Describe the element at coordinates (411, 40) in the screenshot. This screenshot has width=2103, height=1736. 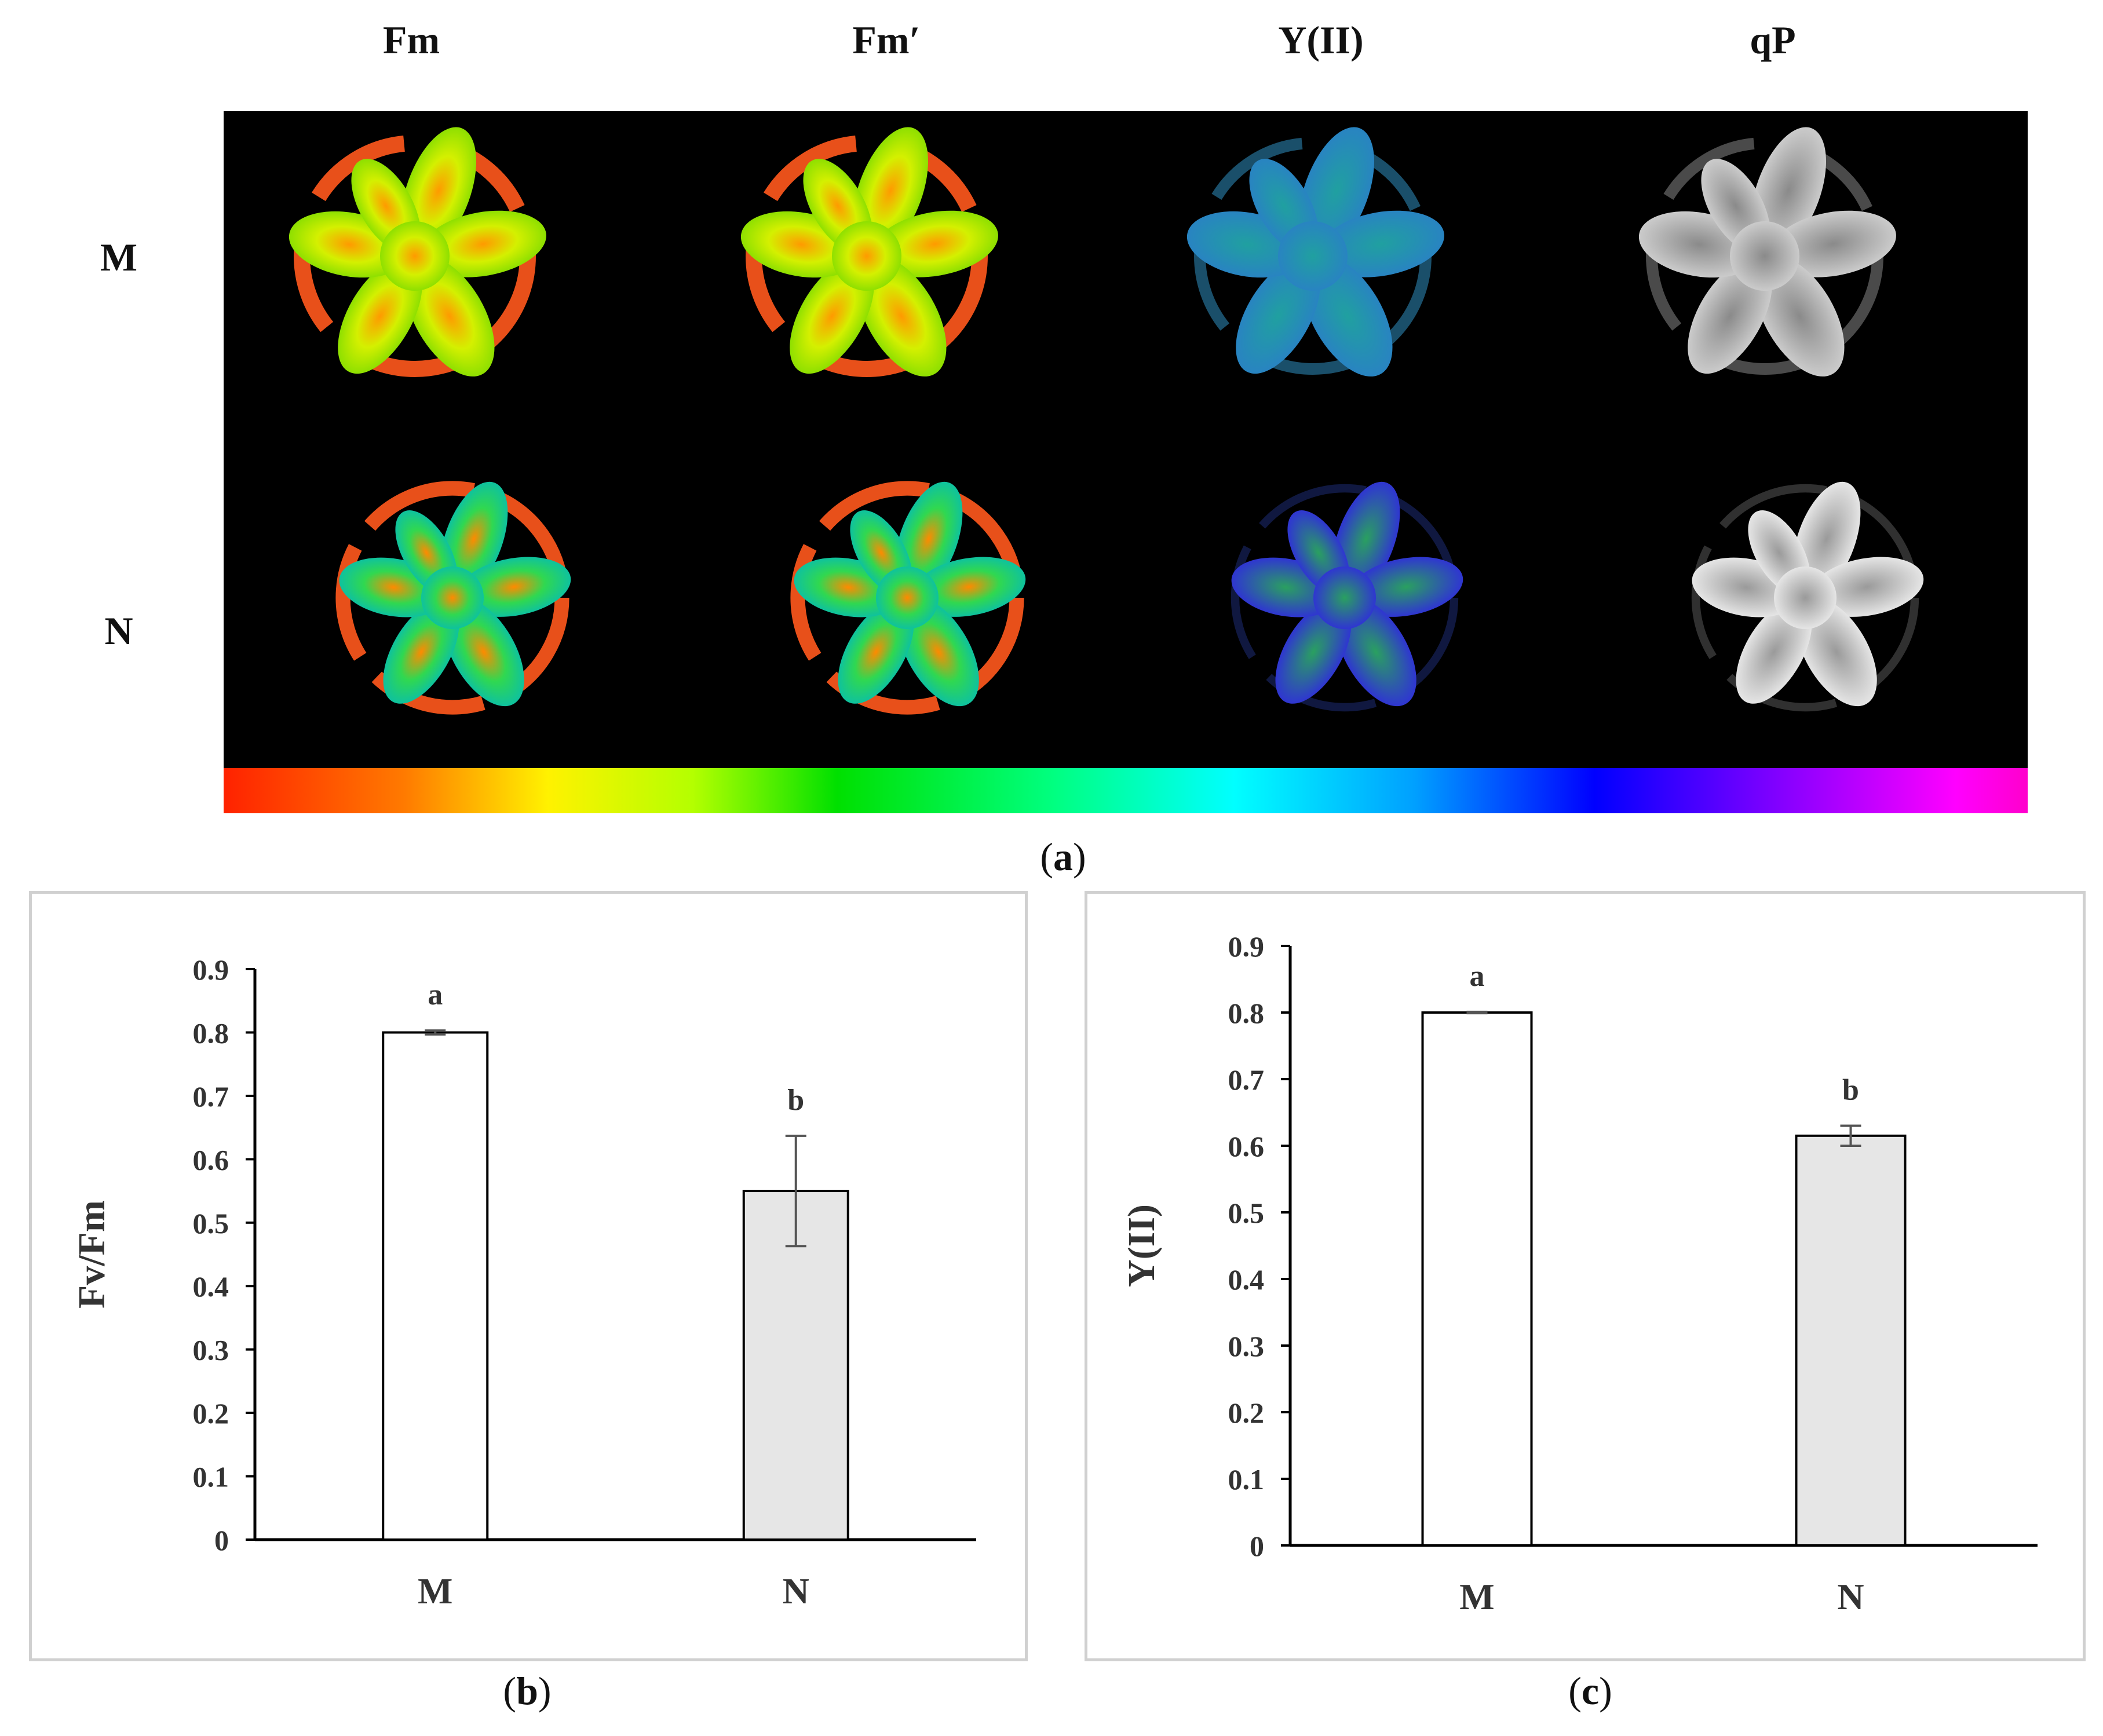
I see `column-header-fm: Fm` at that location.